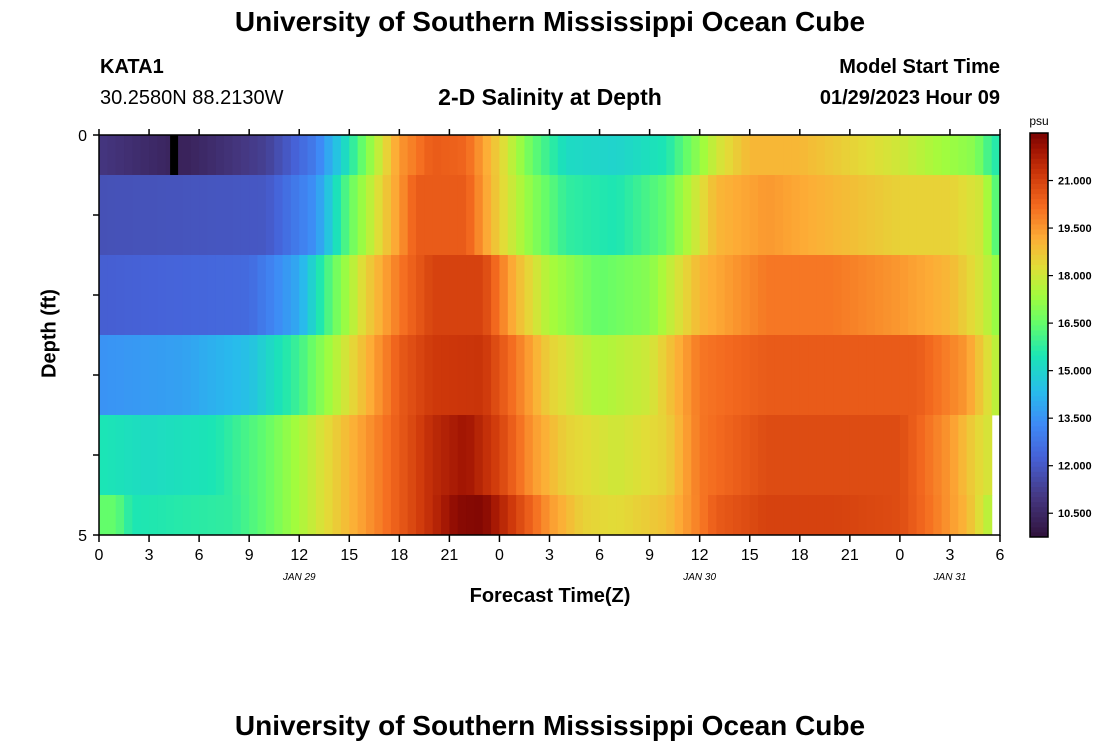 The height and width of the screenshot is (750, 1100). What do you see at coordinates (950, 577) in the screenshot?
I see `date-label: JAN 31` at bounding box center [950, 577].